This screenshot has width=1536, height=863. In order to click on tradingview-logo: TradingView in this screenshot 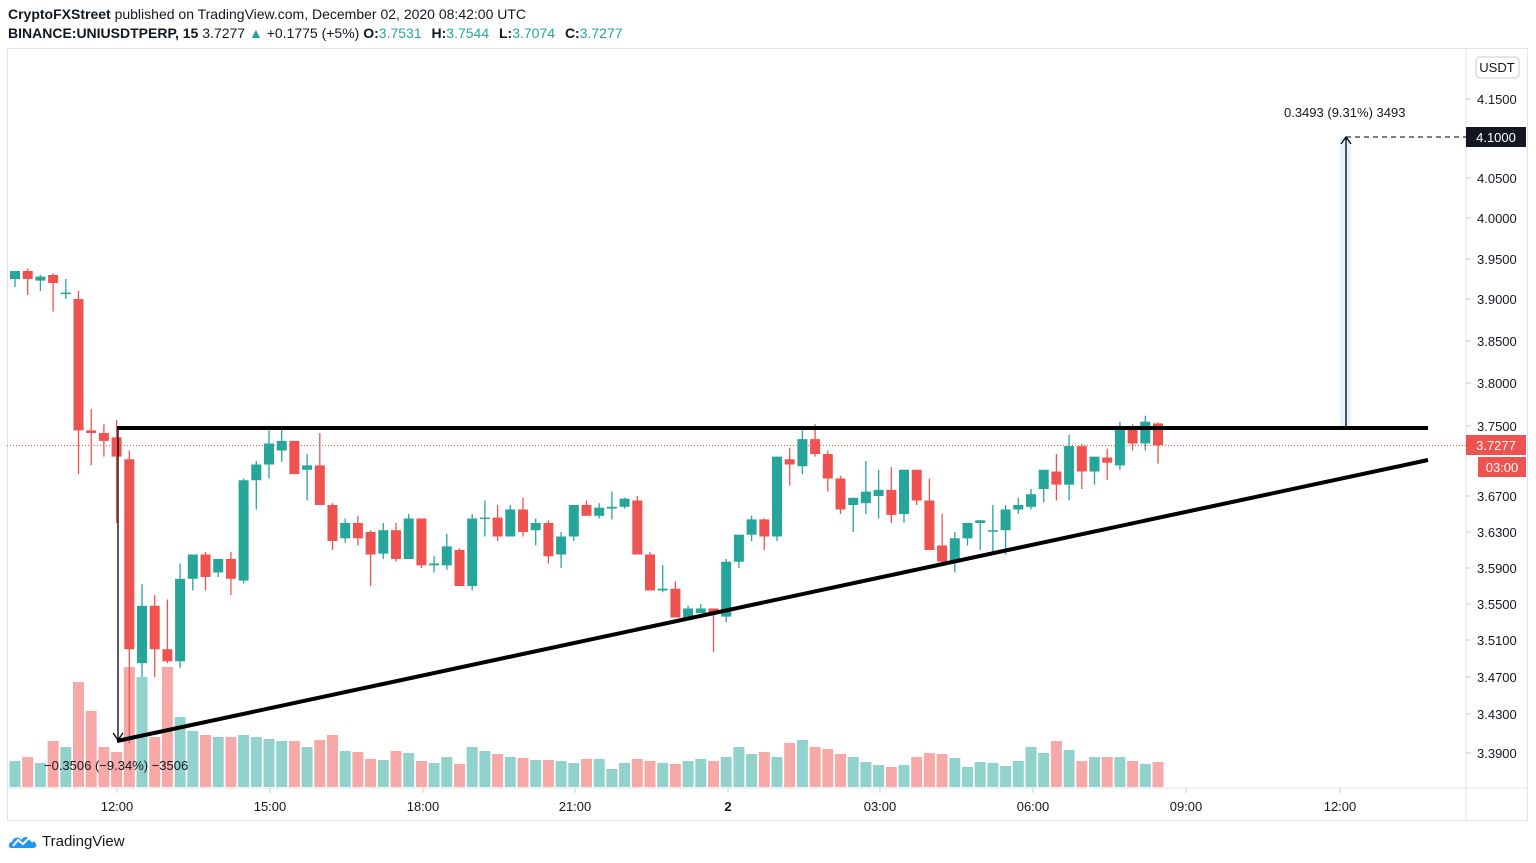, I will do `click(66, 841)`.